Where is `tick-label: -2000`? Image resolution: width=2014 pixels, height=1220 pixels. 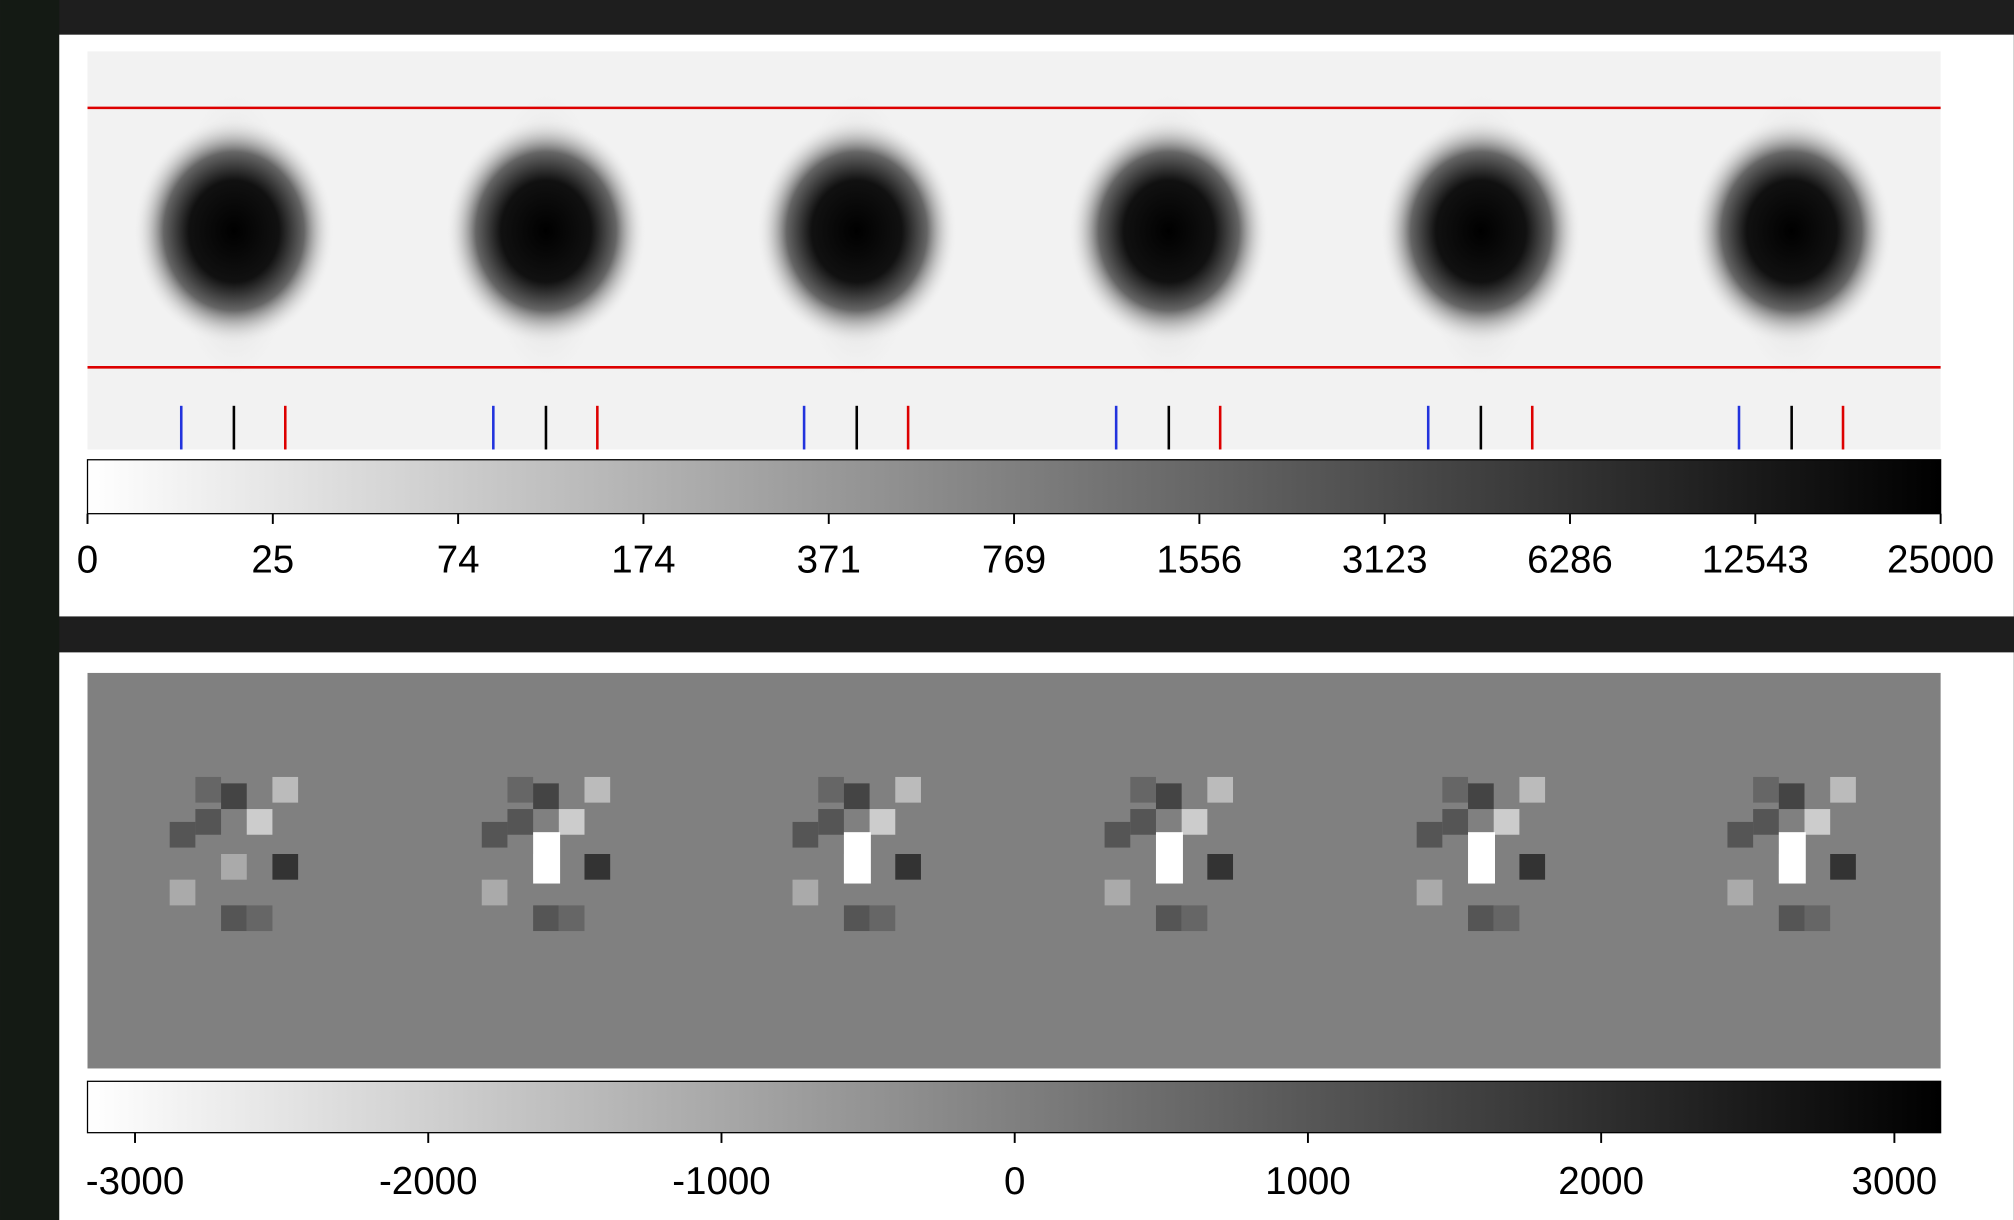 tick-label: -2000 is located at coordinates (428, 1181).